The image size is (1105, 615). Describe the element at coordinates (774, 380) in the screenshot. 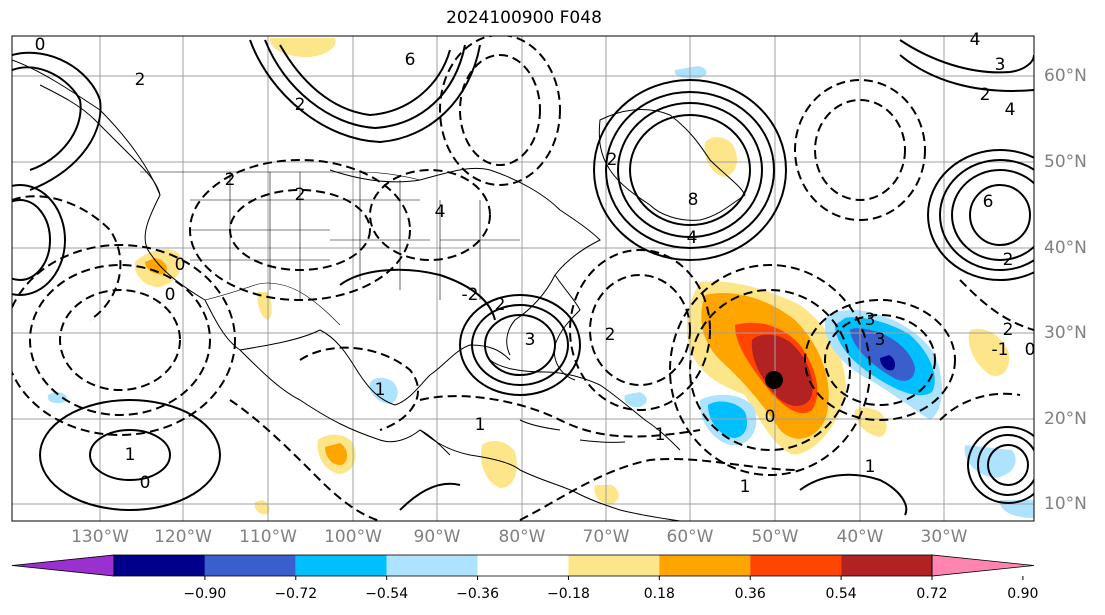

I see `storm-center-marker` at that location.